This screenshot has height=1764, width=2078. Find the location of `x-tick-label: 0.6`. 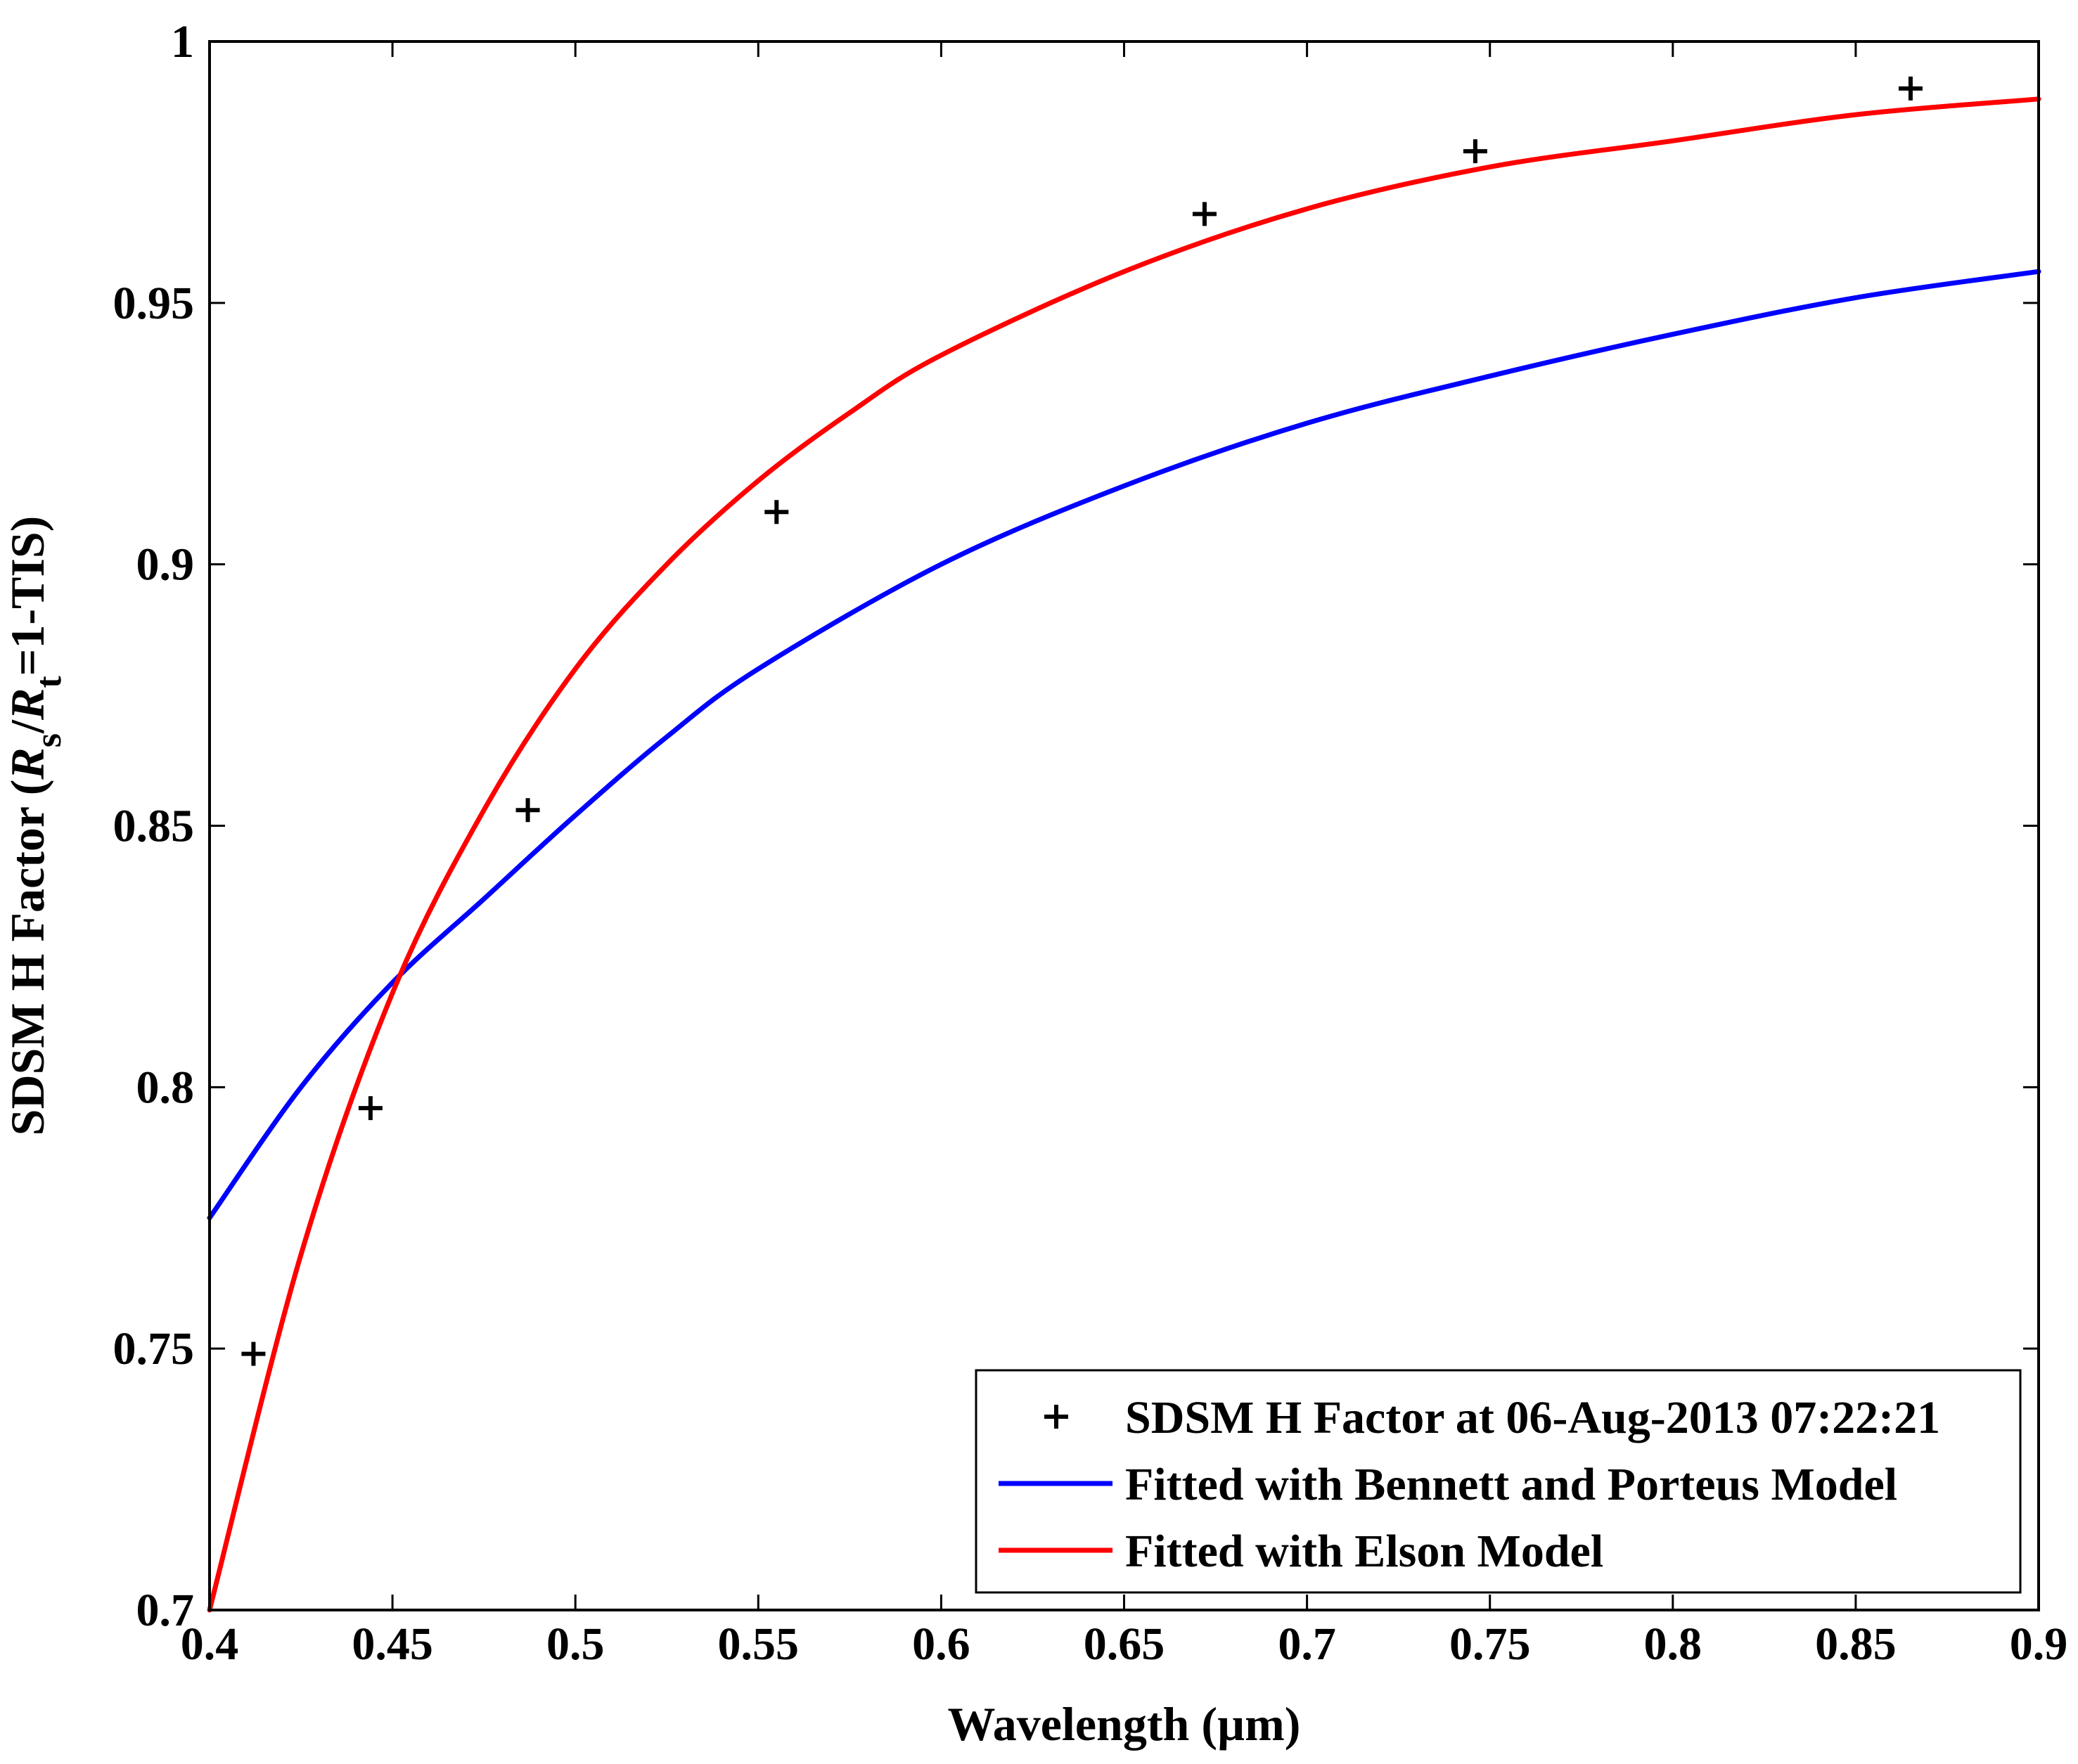

x-tick-label: 0.6 is located at coordinates (941, 1644).